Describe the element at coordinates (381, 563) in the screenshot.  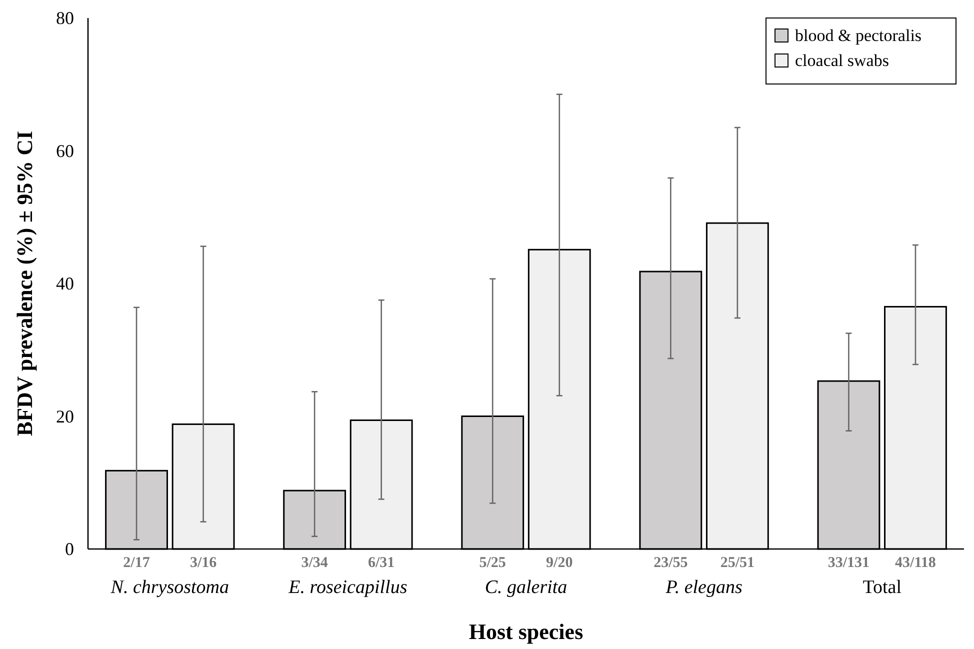
I see `text: 6/31` at that location.